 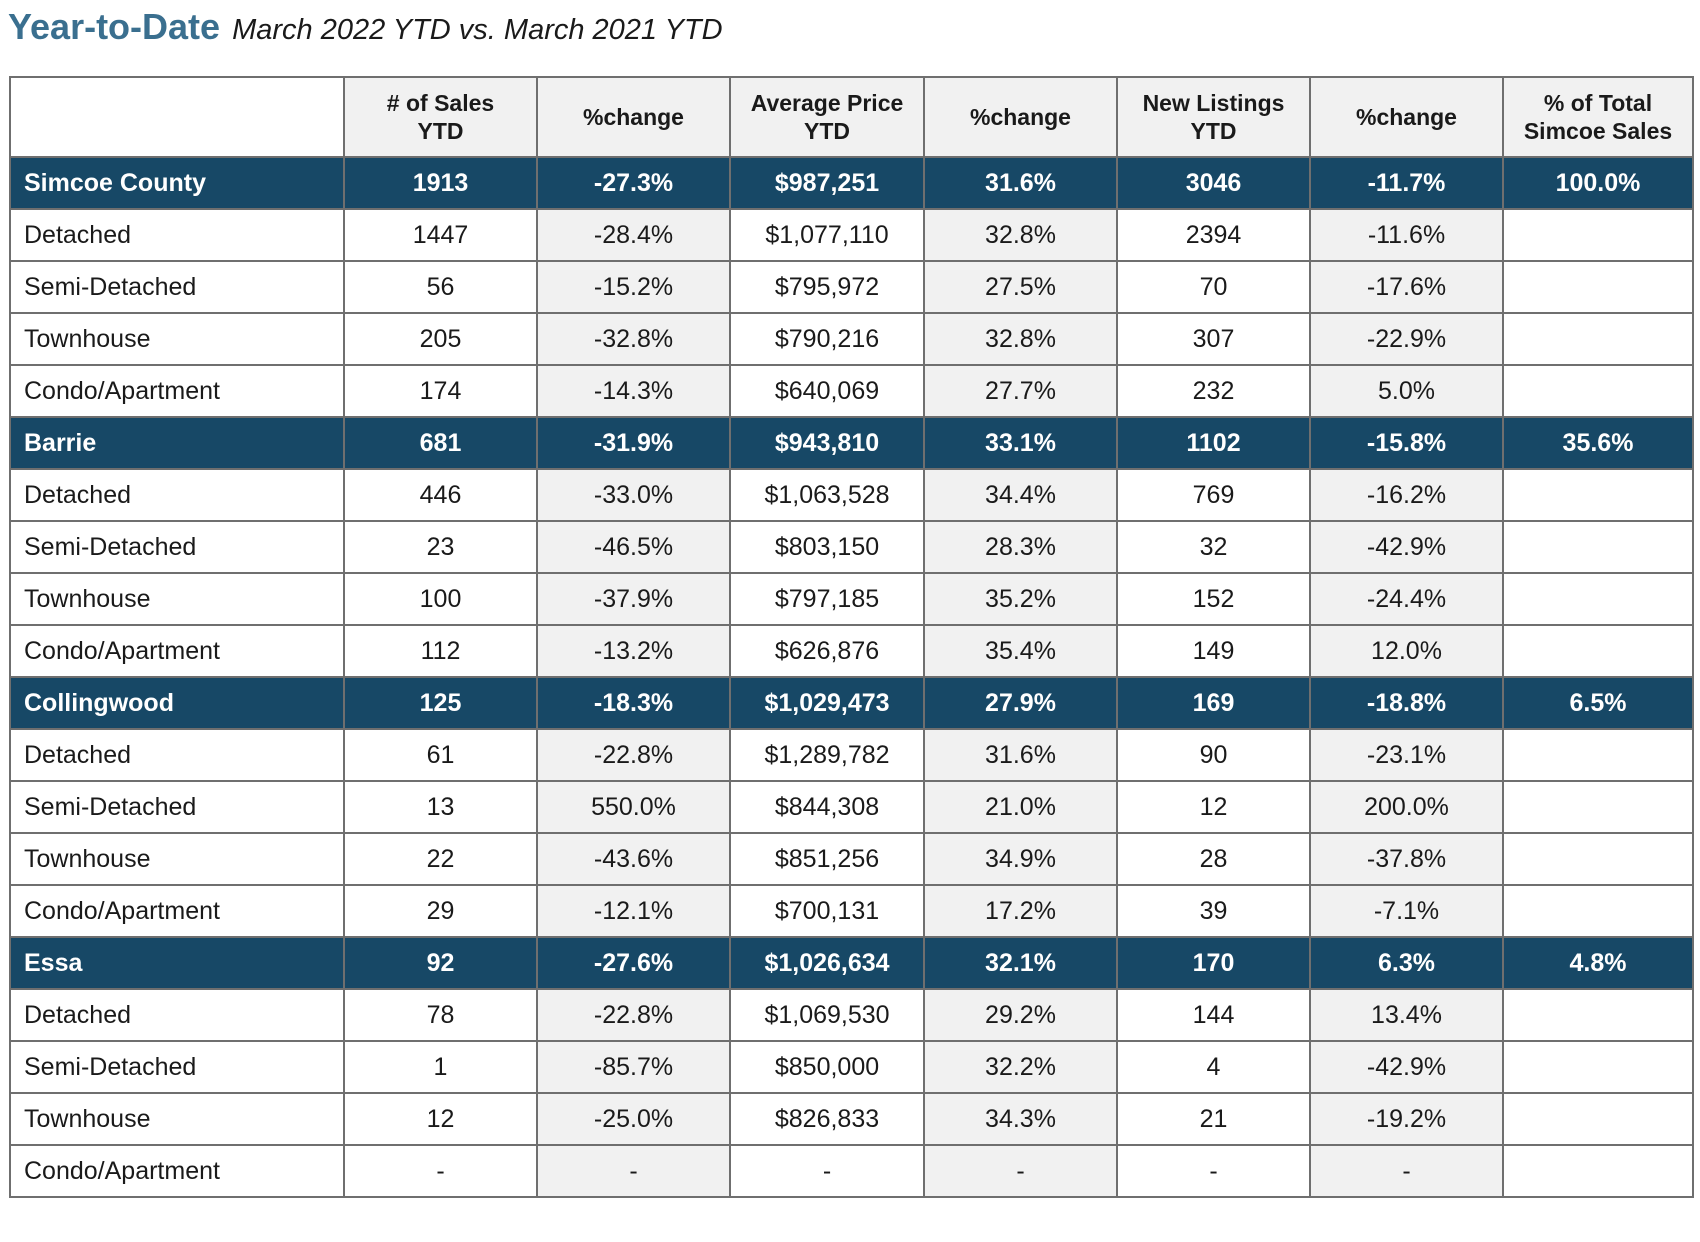 What do you see at coordinates (1406, 1015) in the screenshot?
I see `listings-change-cell: 13.4%` at bounding box center [1406, 1015].